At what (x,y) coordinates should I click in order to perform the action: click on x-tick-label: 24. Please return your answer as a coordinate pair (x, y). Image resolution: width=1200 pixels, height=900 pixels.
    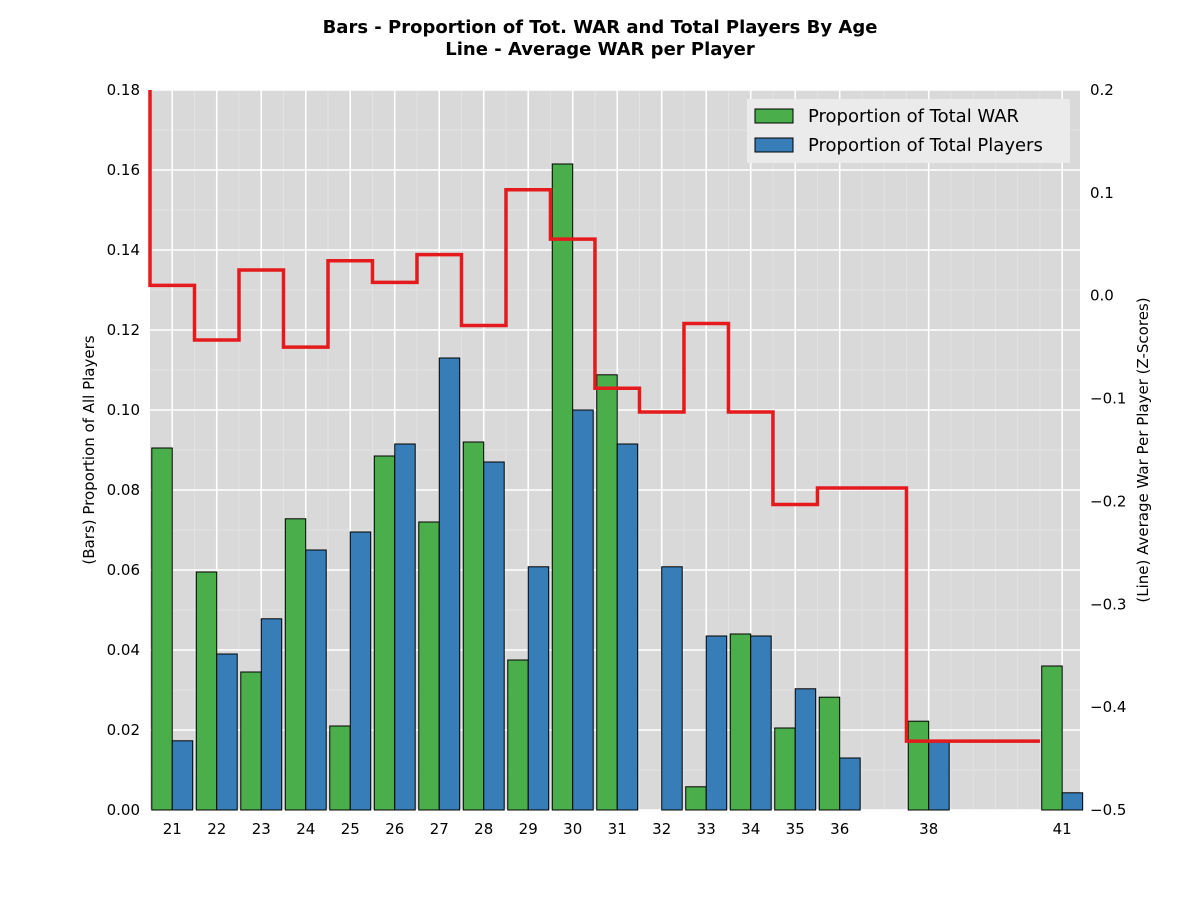
    Looking at the image, I should click on (305, 829).